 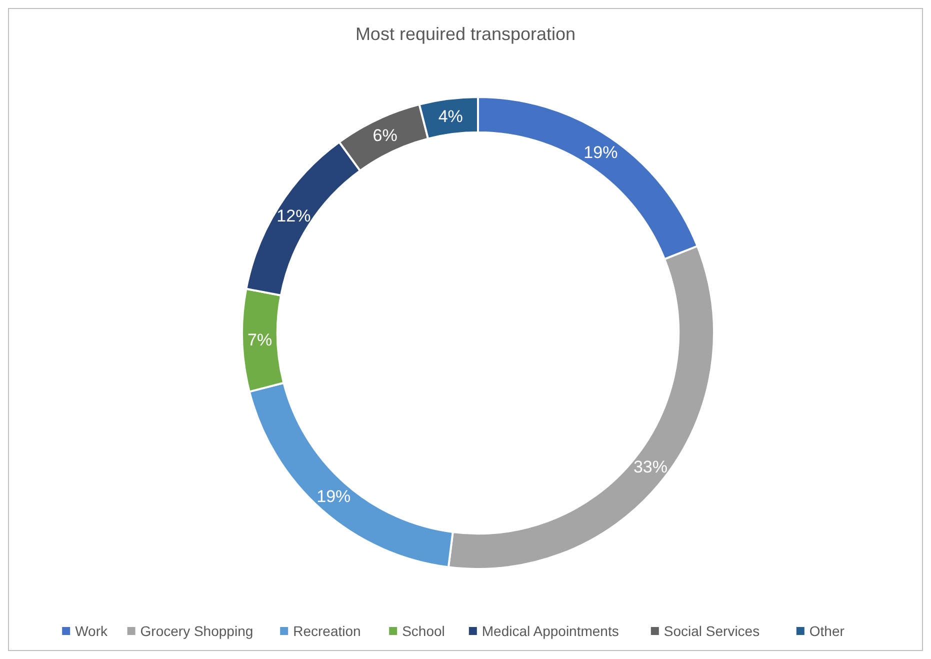 What do you see at coordinates (827, 631) in the screenshot?
I see `legend-label: Other` at bounding box center [827, 631].